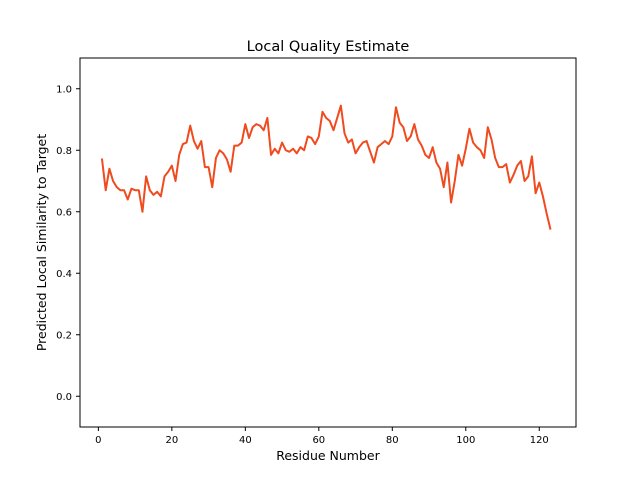  I want to click on y-tick-label: 0.0, so click(64, 397).